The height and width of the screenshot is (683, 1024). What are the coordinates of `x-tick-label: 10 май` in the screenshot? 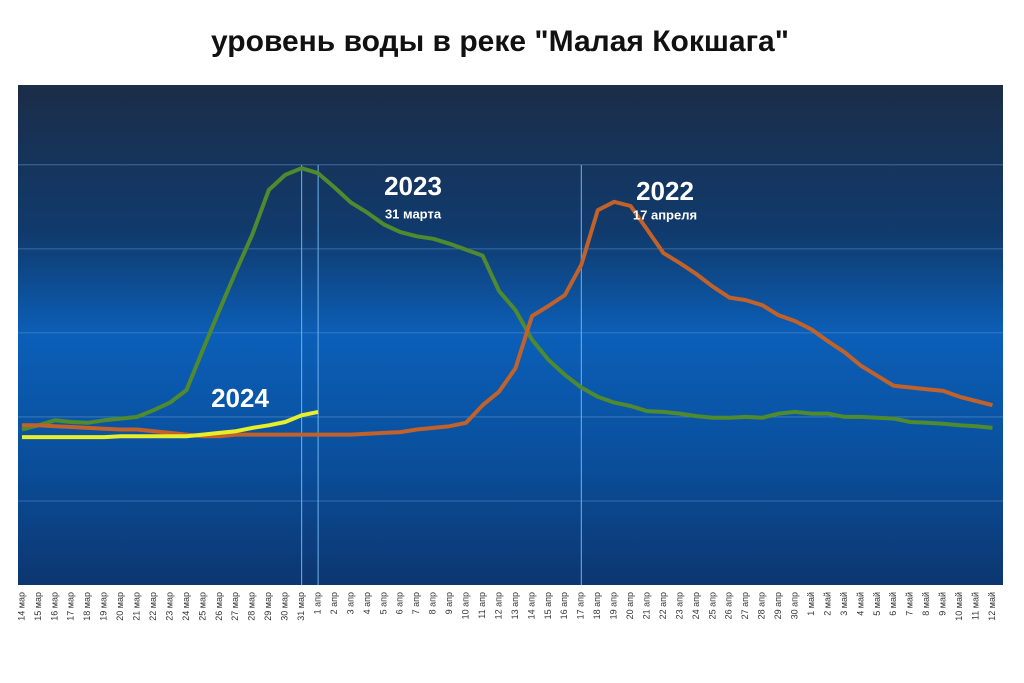 It's located at (959, 606).